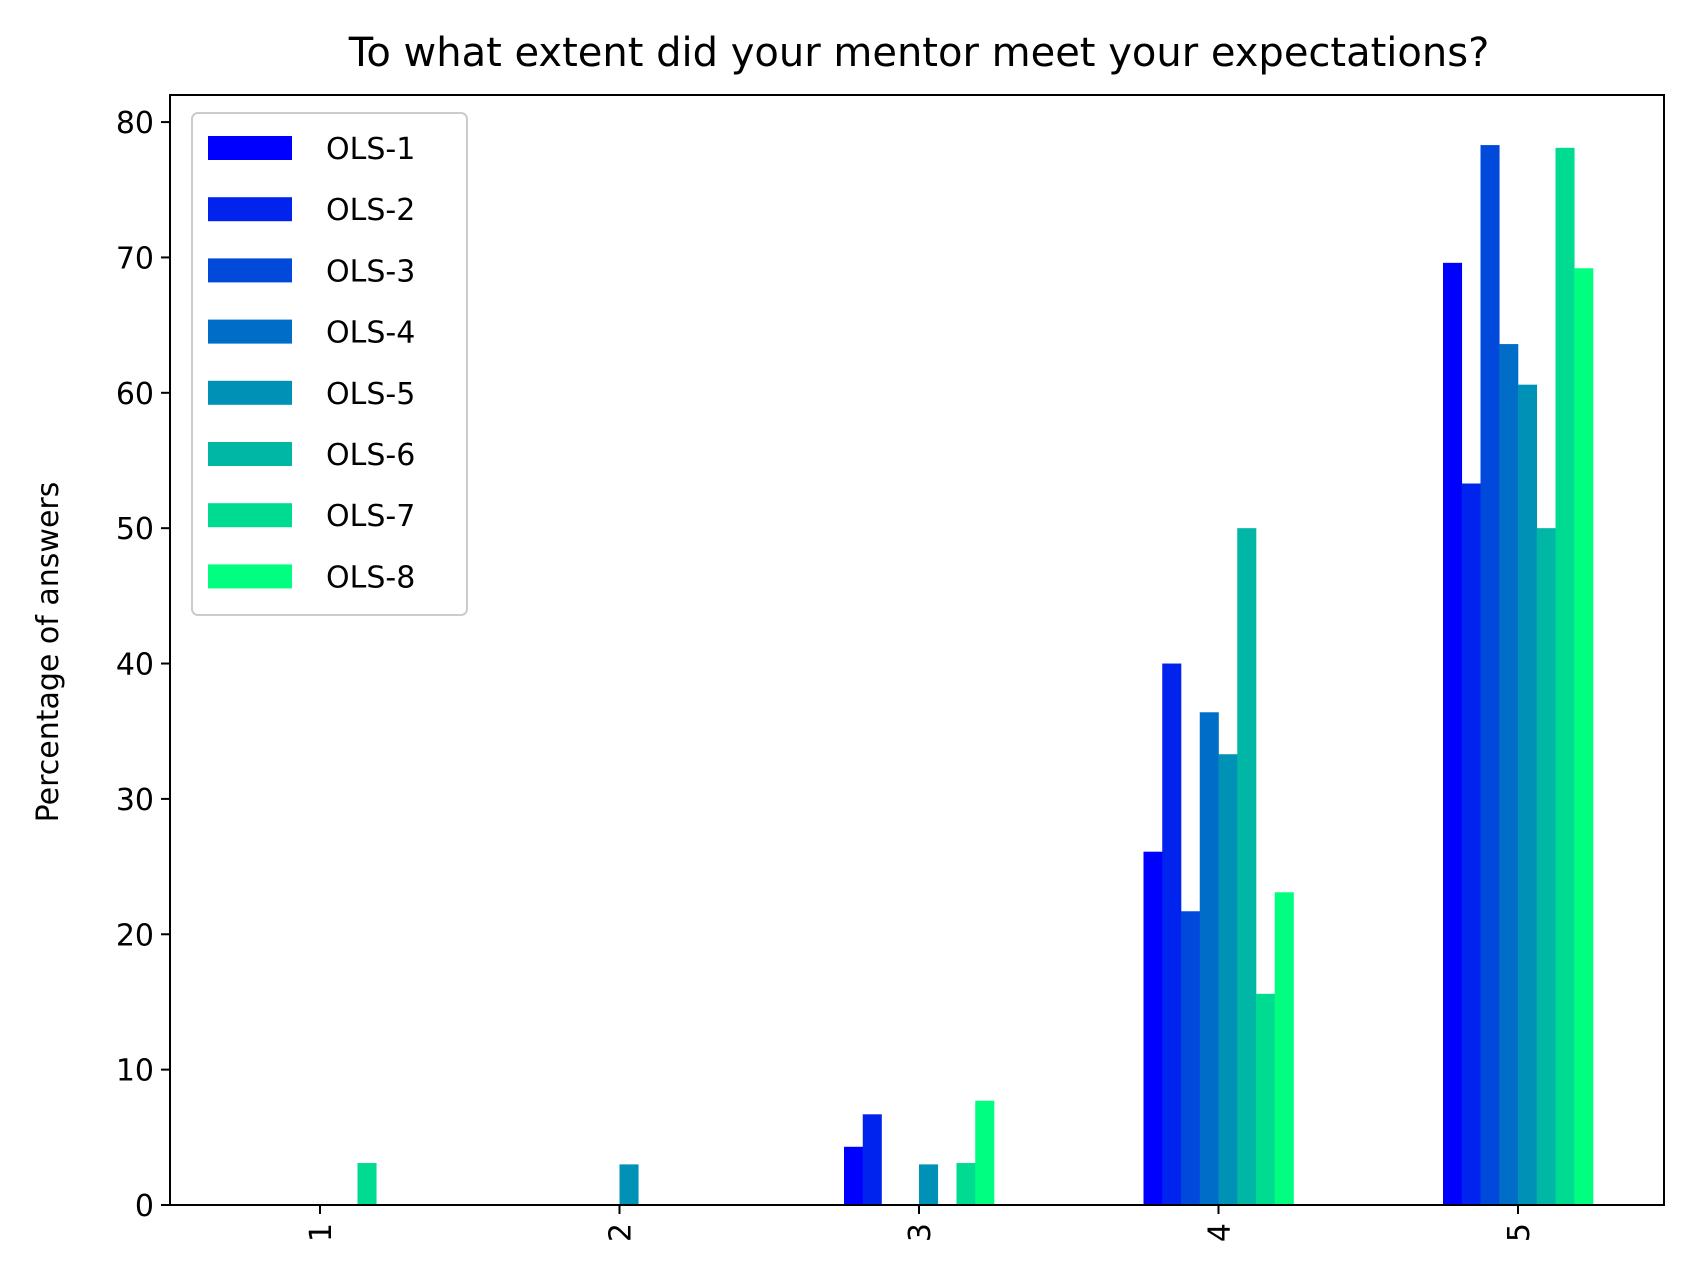 This screenshot has height=1287, width=1686. Describe the element at coordinates (370, 271) in the screenshot. I see `legend-label-ols-3: OLS-3` at that location.